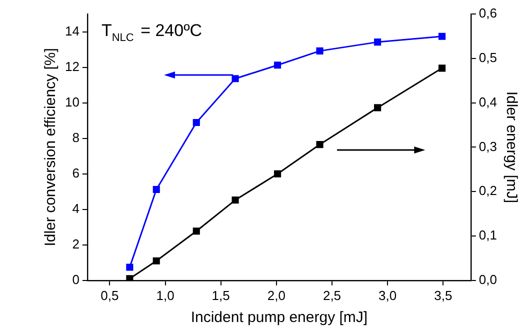 This screenshot has width=530, height=333. What do you see at coordinates (387, 295) in the screenshot?
I see `x-tick-label: 3,0` at bounding box center [387, 295].